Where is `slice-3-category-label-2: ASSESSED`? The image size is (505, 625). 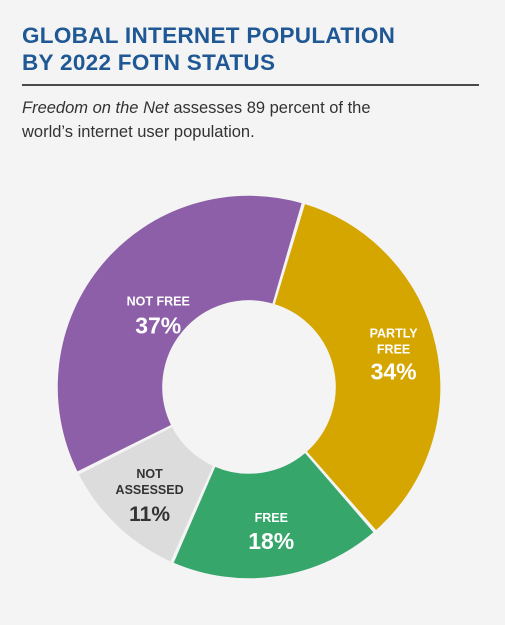
slice-3-category-label-2: ASSESSED is located at coordinates (150, 490).